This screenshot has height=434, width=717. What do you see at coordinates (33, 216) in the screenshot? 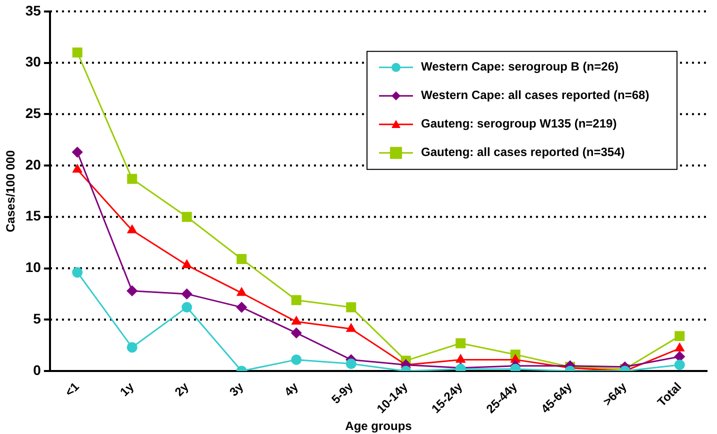
I see `y-tick-label: 15` at bounding box center [33, 216].